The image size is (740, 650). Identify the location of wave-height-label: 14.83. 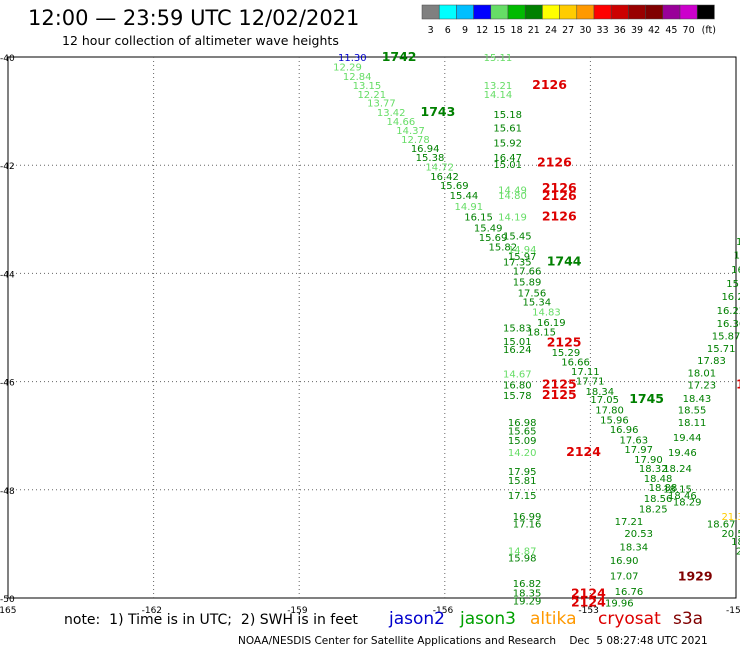
(546, 312).